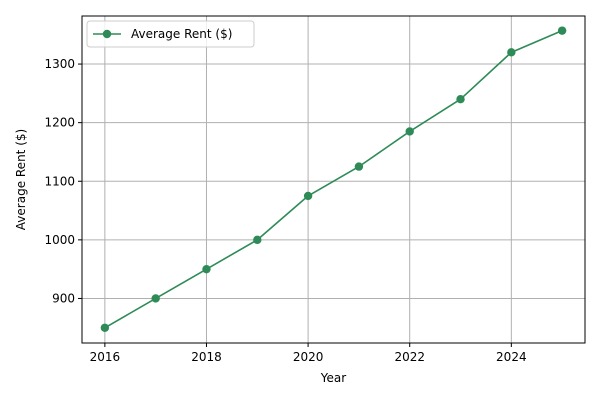 The width and height of the screenshot is (600, 400). I want to click on x-tick-label: 2020, so click(308, 357).